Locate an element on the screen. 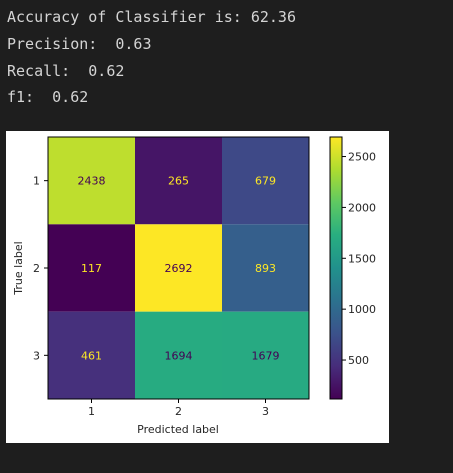 The height and width of the screenshot is (473, 453). x-tick-label: 2 is located at coordinates (178, 411).